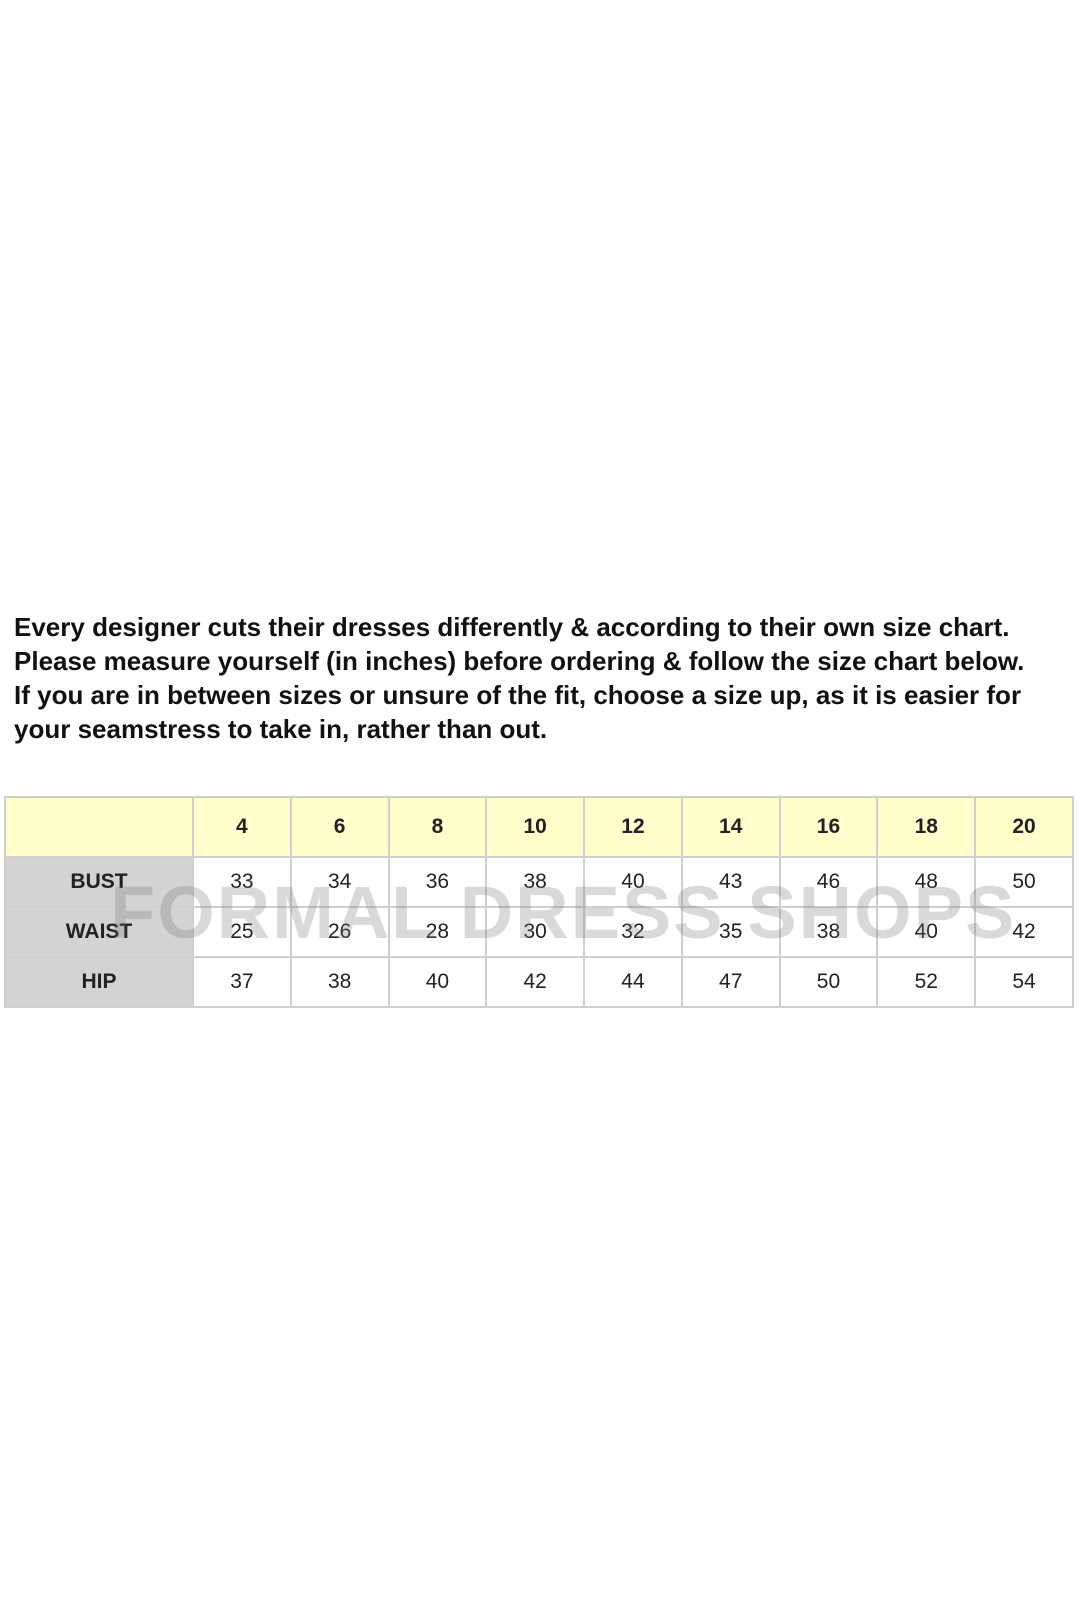  I want to click on measurement-cell: 25, so click(242, 932).